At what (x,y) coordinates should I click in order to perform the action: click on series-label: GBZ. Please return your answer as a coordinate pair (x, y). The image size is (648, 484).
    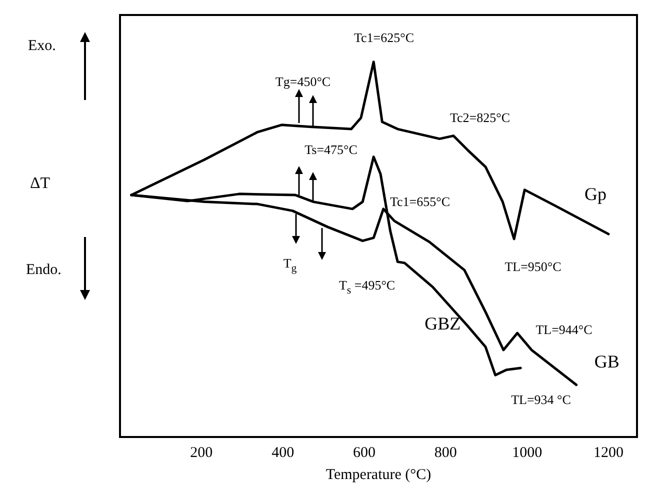
    Looking at the image, I should click on (442, 324).